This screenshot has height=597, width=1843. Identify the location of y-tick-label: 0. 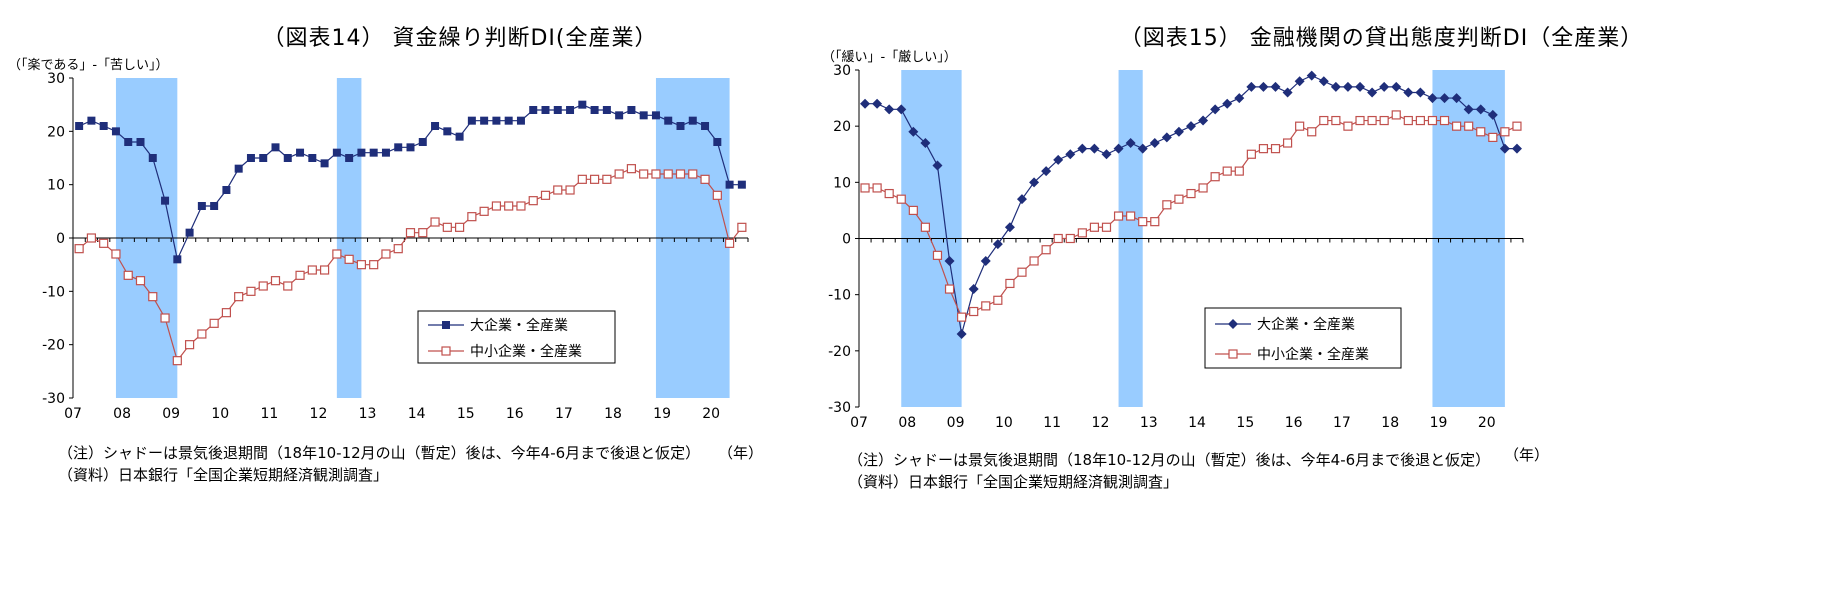
(846, 240).